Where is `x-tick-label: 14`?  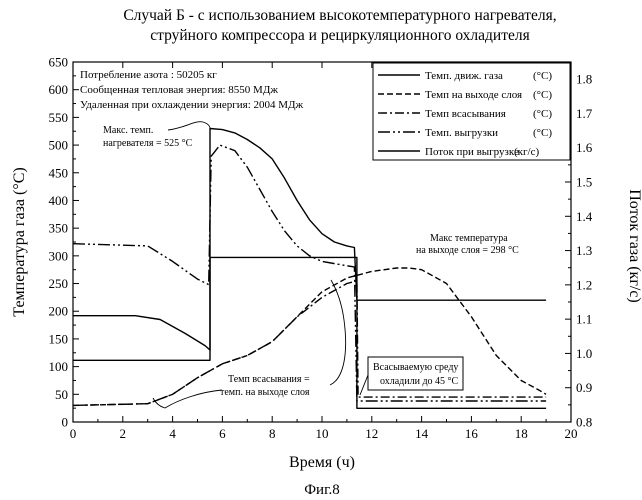 x-tick-label: 14 is located at coordinates (422, 433).